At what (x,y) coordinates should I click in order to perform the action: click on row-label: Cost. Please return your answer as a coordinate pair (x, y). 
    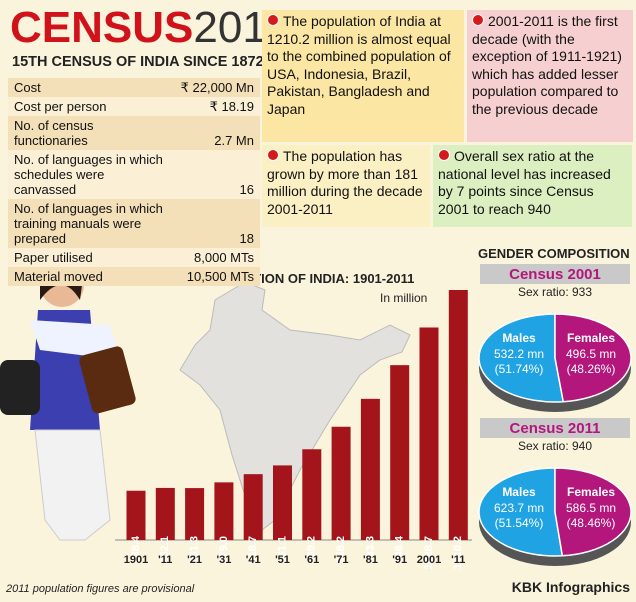
    Looking at the image, I should click on (27, 87).